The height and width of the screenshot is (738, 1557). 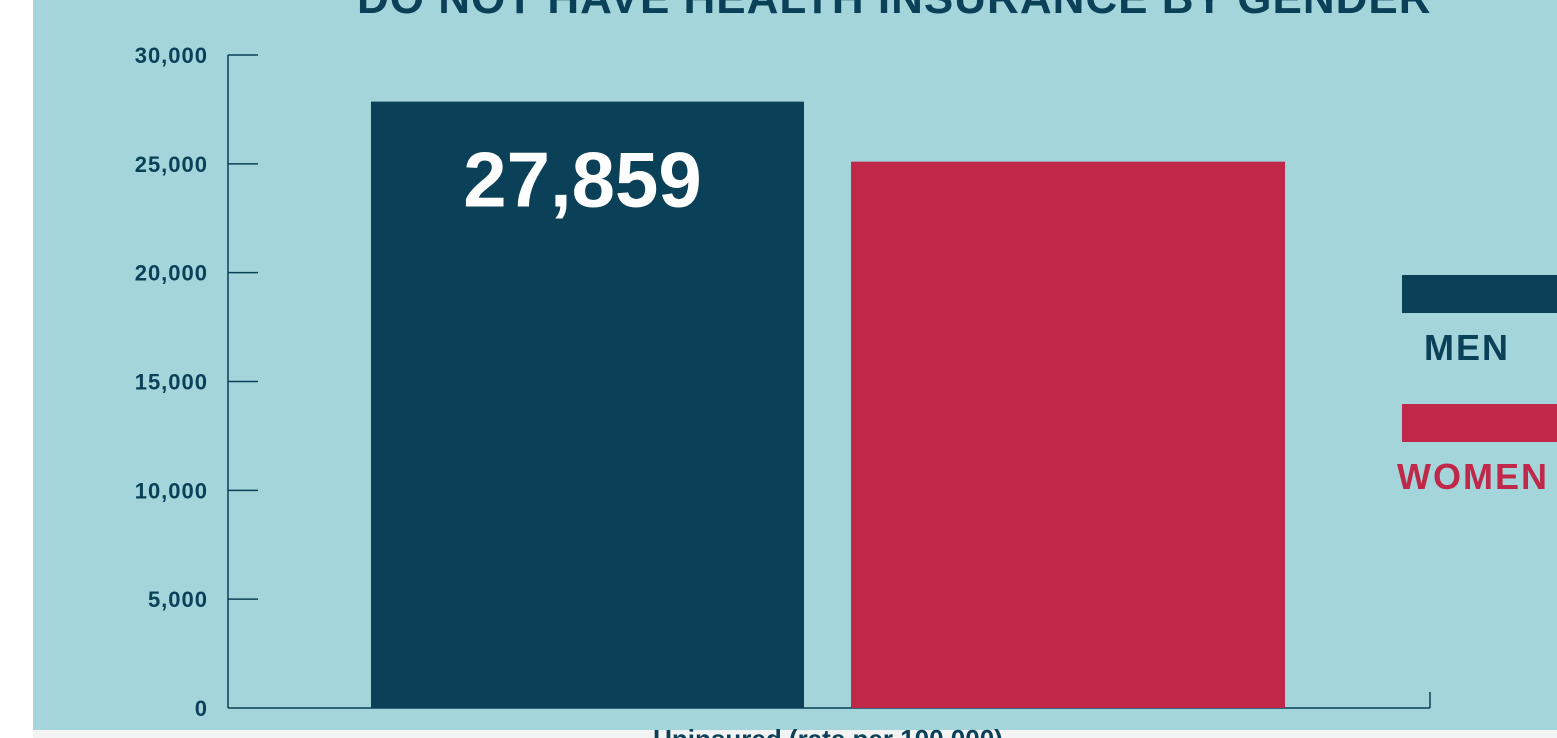 I want to click on legend-swatch-women, so click(x=1479, y=423).